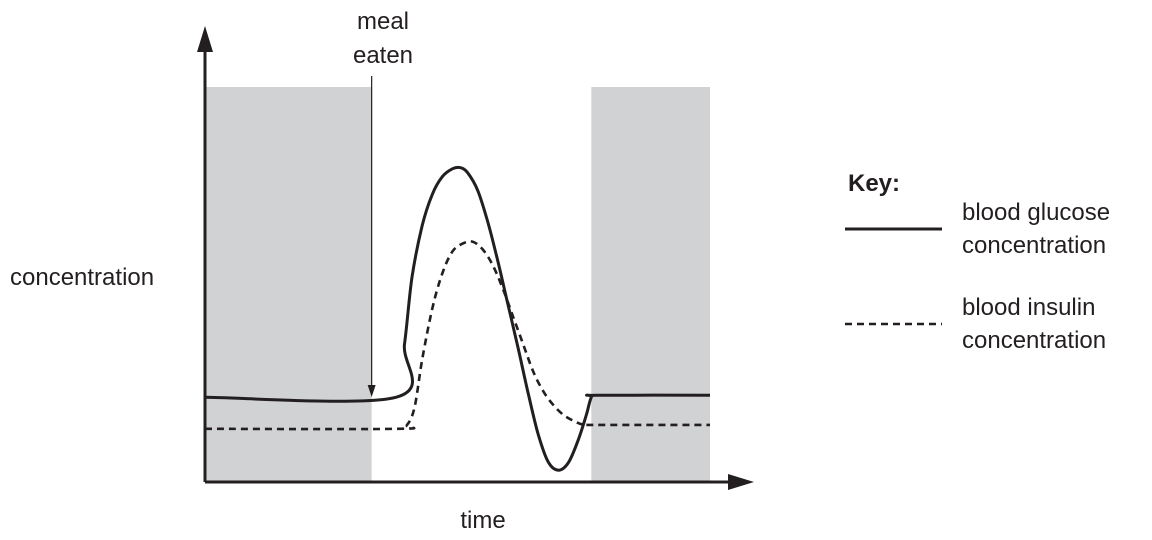 This screenshot has height=540, width=1152. What do you see at coordinates (371, 391) in the screenshot?
I see `annotation-arrowhead` at bounding box center [371, 391].